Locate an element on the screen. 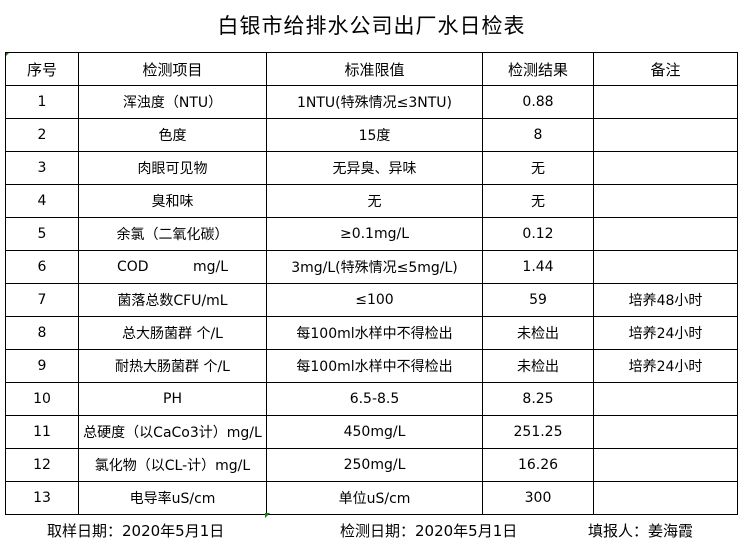 The image size is (743, 548). cell-limit: 6.5-8.5 is located at coordinates (374, 399).